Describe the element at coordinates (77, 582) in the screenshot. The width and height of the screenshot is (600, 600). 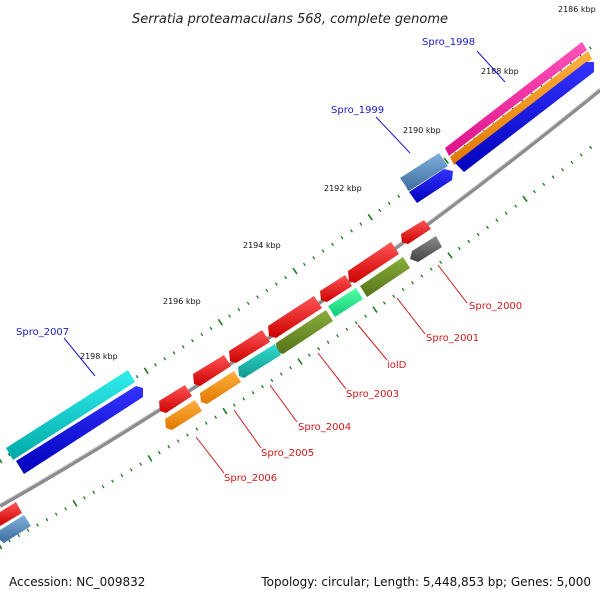
I see `accession-text: Accession: NC_009832` at that location.